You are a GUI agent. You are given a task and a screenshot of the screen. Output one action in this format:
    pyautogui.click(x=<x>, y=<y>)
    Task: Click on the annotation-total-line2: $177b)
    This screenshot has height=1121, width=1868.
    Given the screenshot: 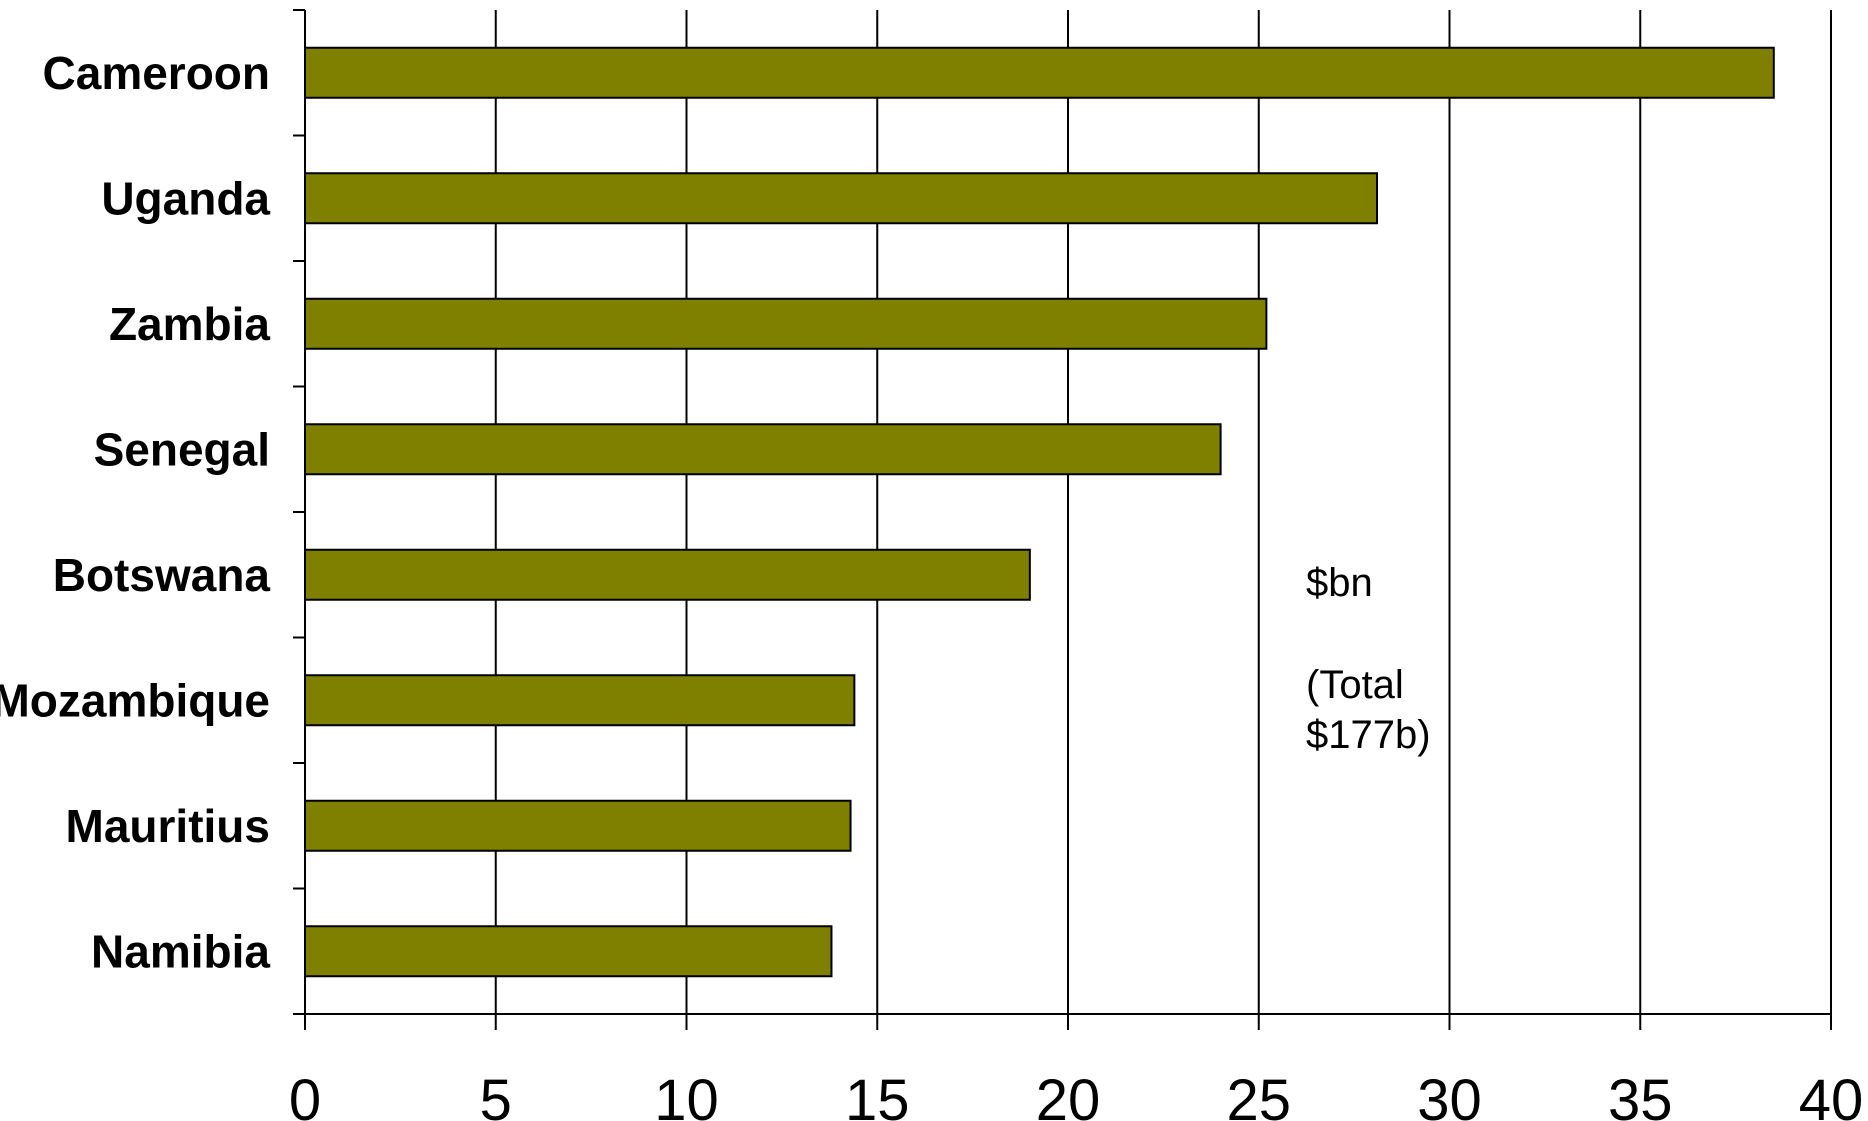 What is the action you would take?
    pyautogui.click(x=1368, y=735)
    